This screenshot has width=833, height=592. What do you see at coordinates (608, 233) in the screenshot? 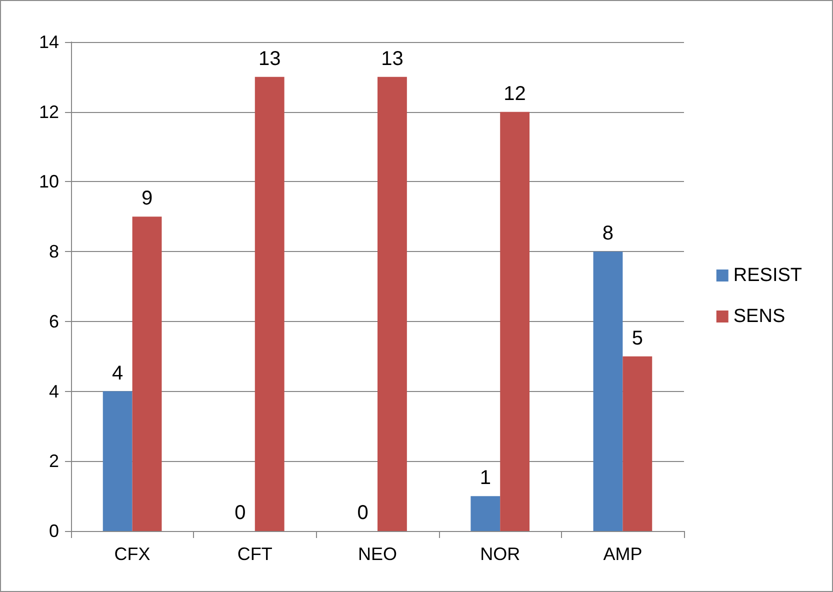
I see `data-label: 8` at bounding box center [608, 233].